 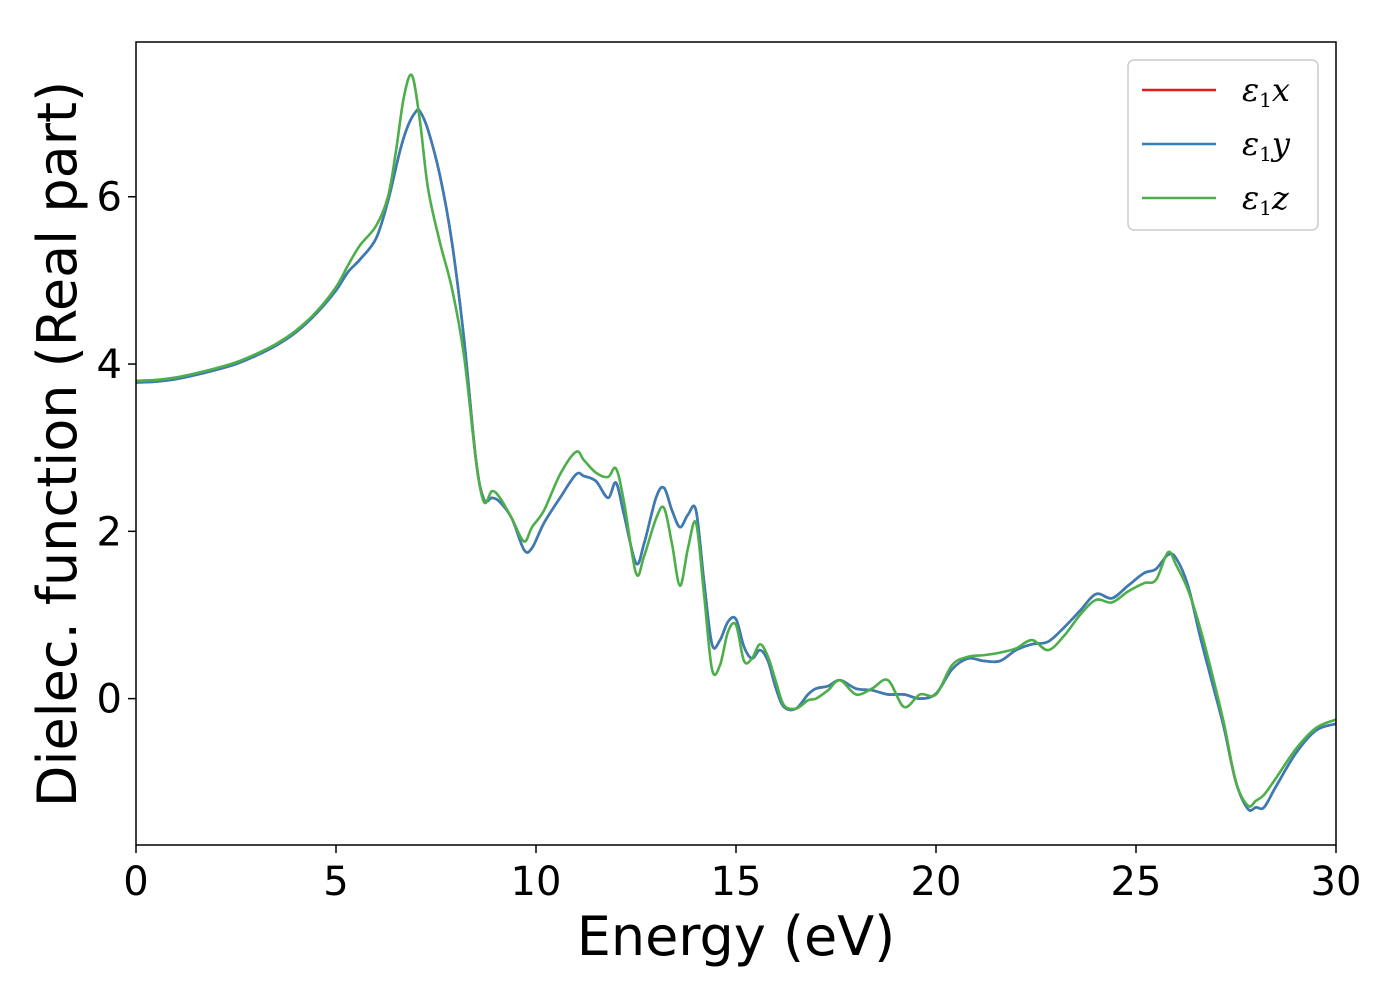 I want to click on x-axis-title: Energy (eV), so click(x=736, y=936).